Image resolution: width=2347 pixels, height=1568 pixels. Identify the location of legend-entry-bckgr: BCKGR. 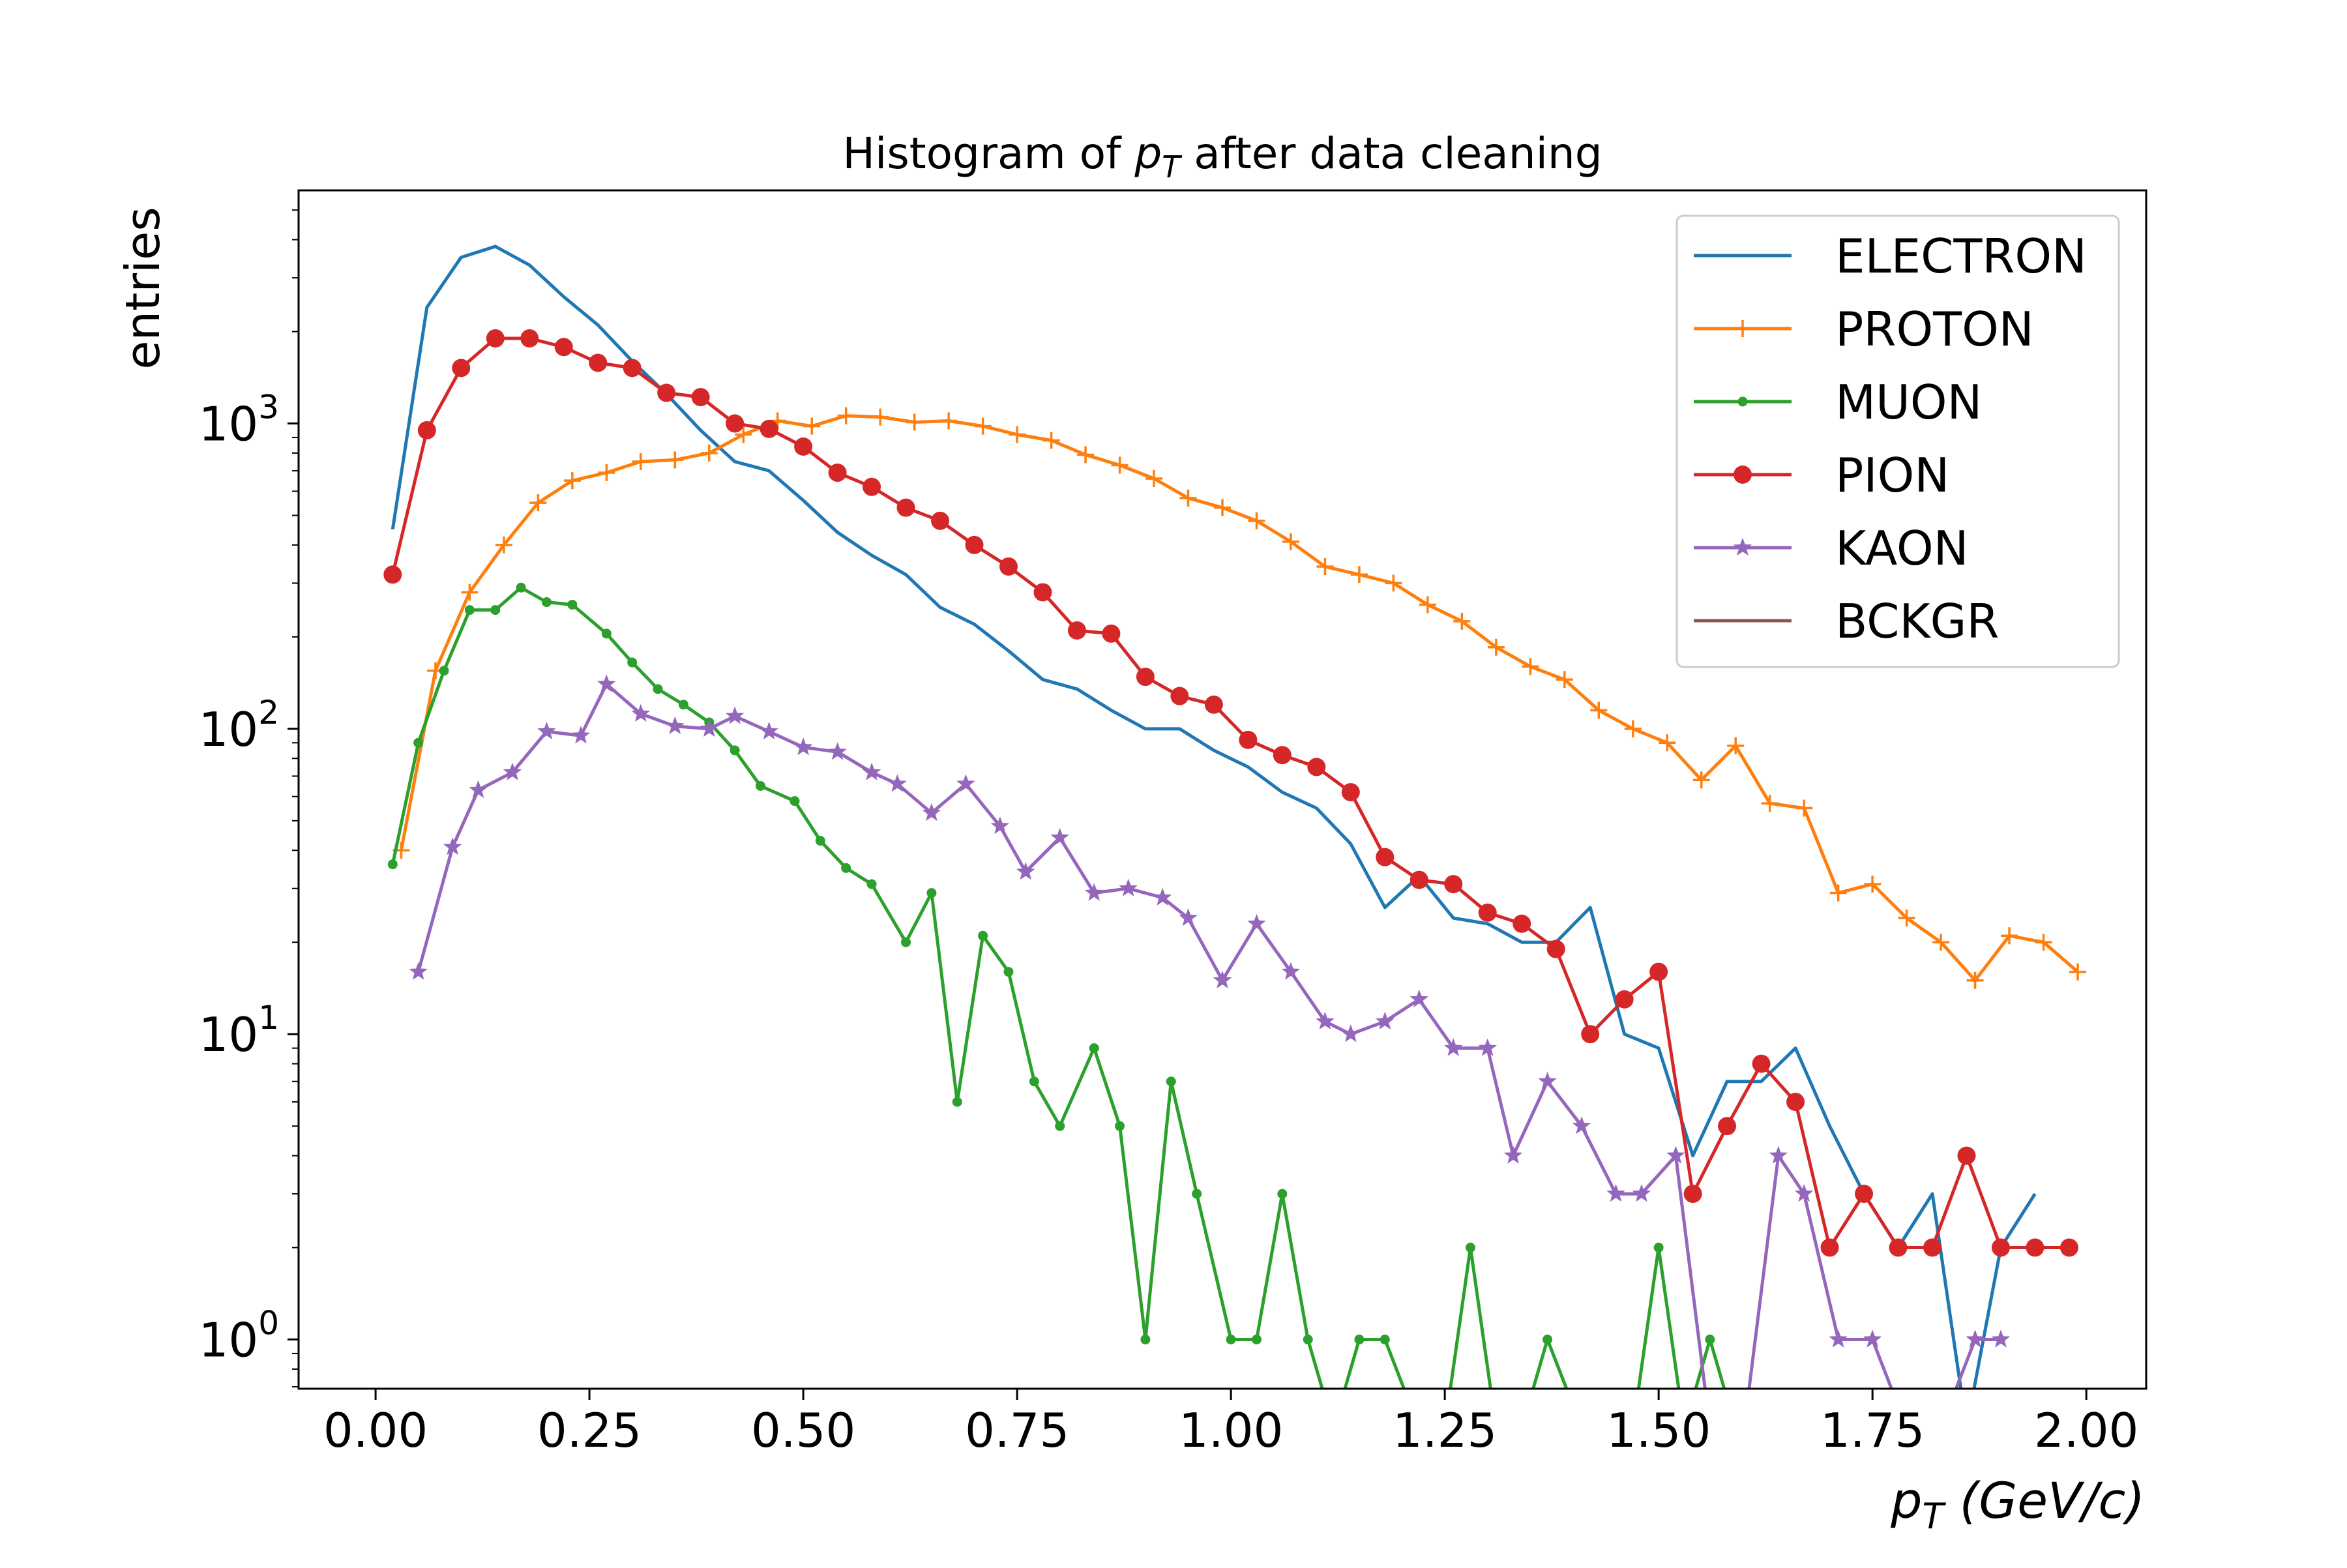
(1847, 621).